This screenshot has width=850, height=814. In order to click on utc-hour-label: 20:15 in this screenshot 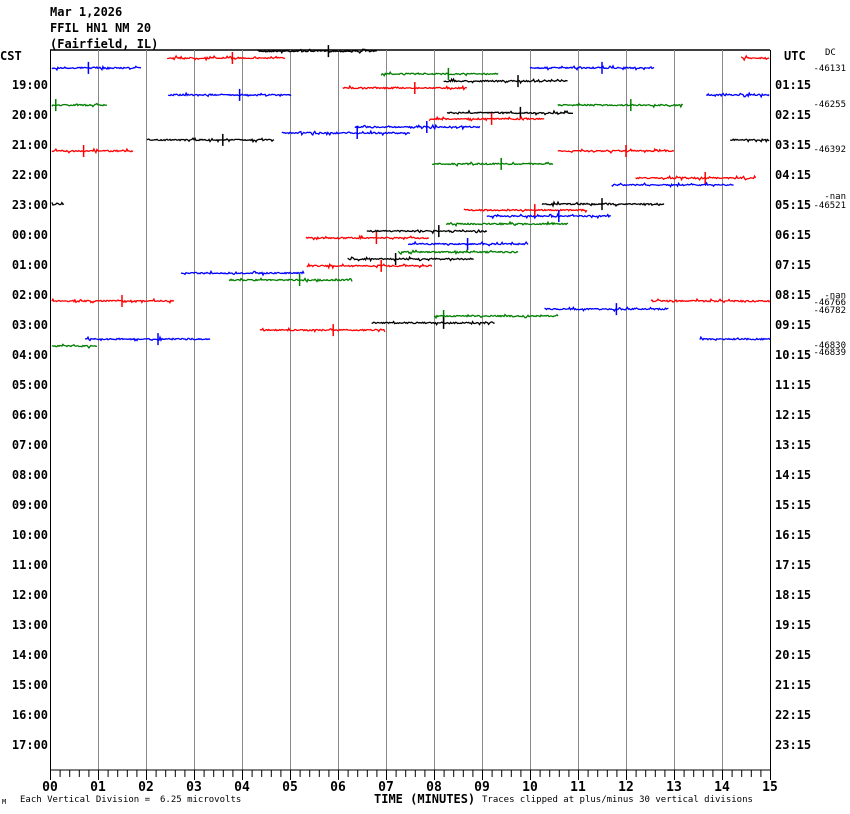, I will do `click(793, 655)`.